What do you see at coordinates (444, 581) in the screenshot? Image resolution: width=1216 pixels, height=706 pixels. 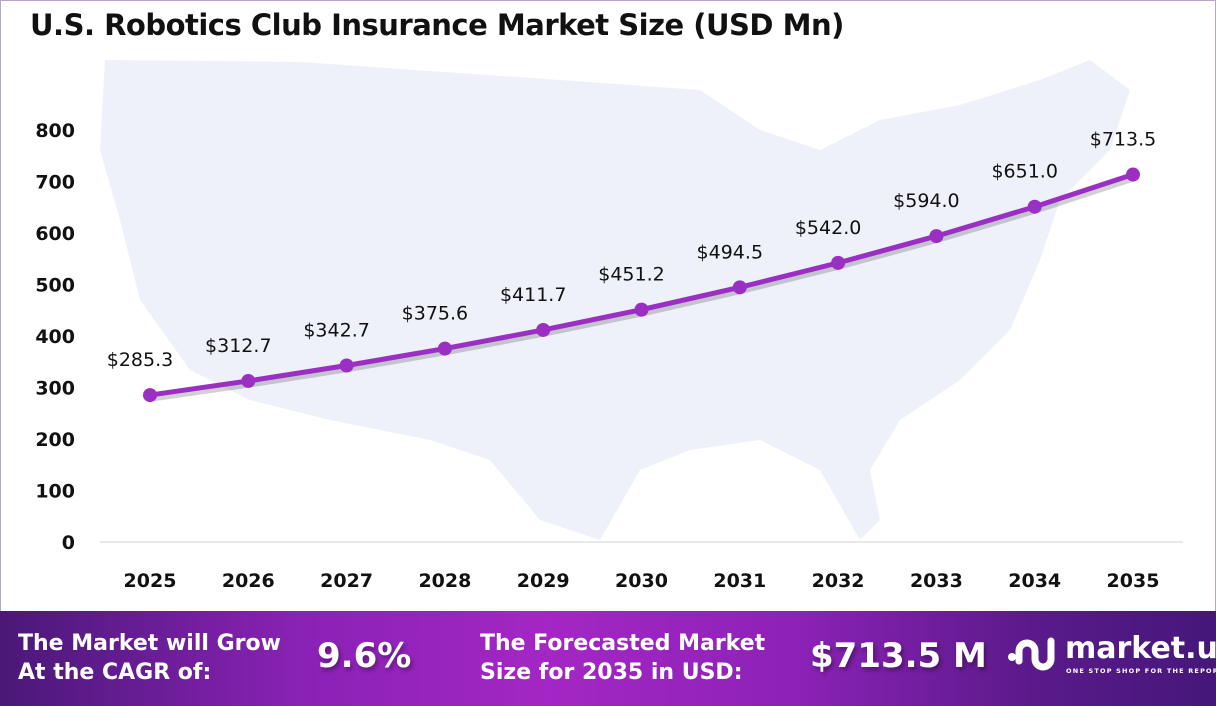 I see `x-tick-label: 2028` at bounding box center [444, 581].